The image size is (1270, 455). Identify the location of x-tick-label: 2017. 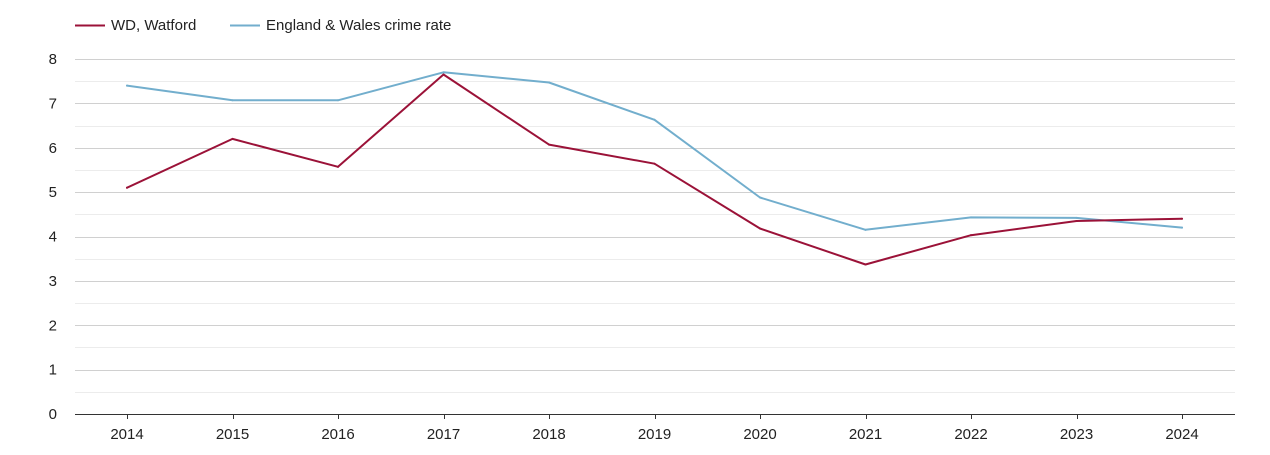
(443, 434).